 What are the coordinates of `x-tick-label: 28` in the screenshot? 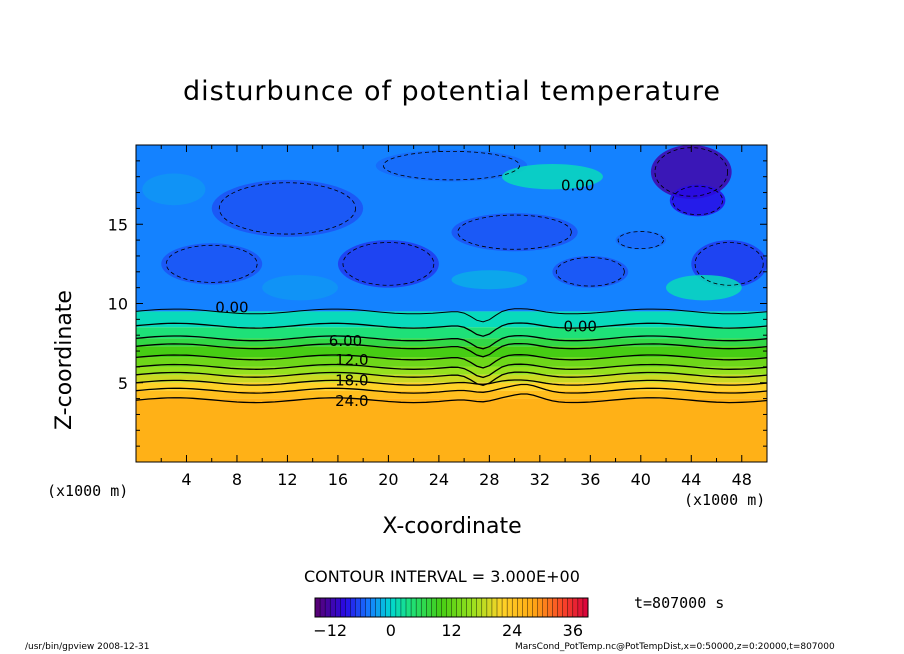 It's located at (489, 479).